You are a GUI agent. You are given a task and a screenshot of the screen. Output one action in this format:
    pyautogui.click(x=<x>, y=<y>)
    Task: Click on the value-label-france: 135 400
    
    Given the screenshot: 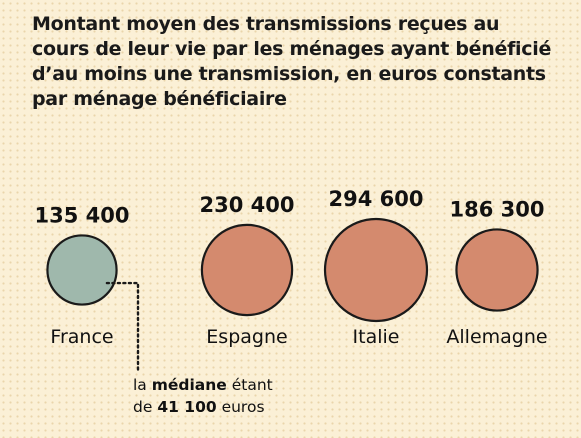 What is the action you would take?
    pyautogui.click(x=82, y=215)
    